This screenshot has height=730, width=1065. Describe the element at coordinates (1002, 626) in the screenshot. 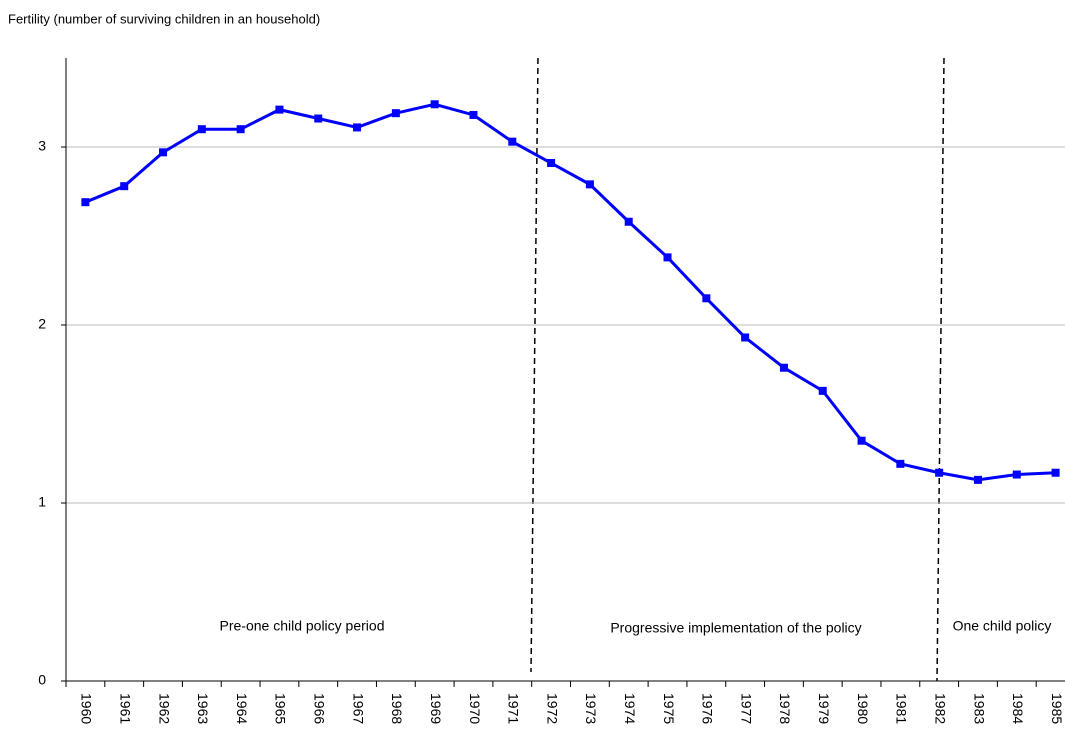

I see `annotation: One child policy` at that location.